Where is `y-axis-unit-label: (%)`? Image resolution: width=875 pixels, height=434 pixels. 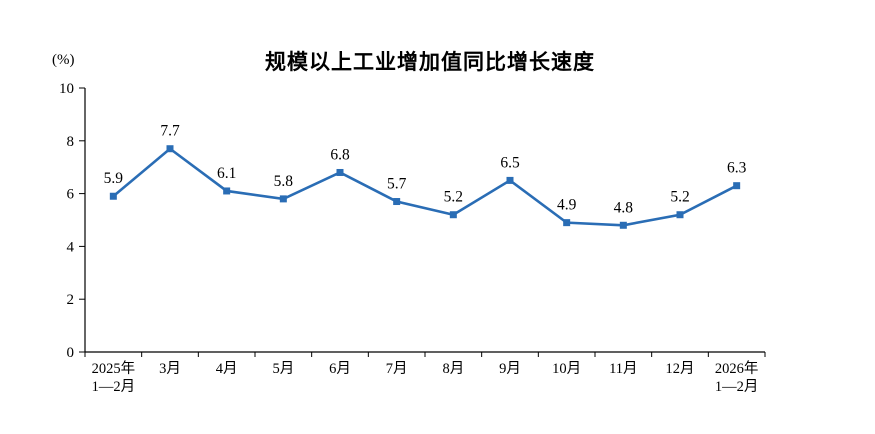 y-axis-unit-label: (%) is located at coordinates (63, 60).